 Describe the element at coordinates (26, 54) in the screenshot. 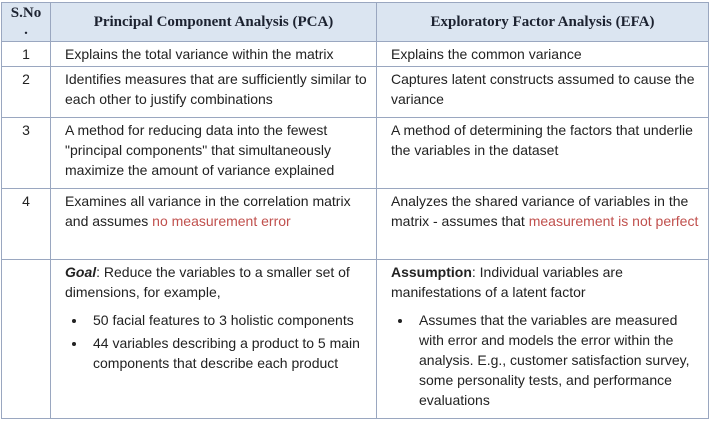

I see `row-number: 1` at that location.